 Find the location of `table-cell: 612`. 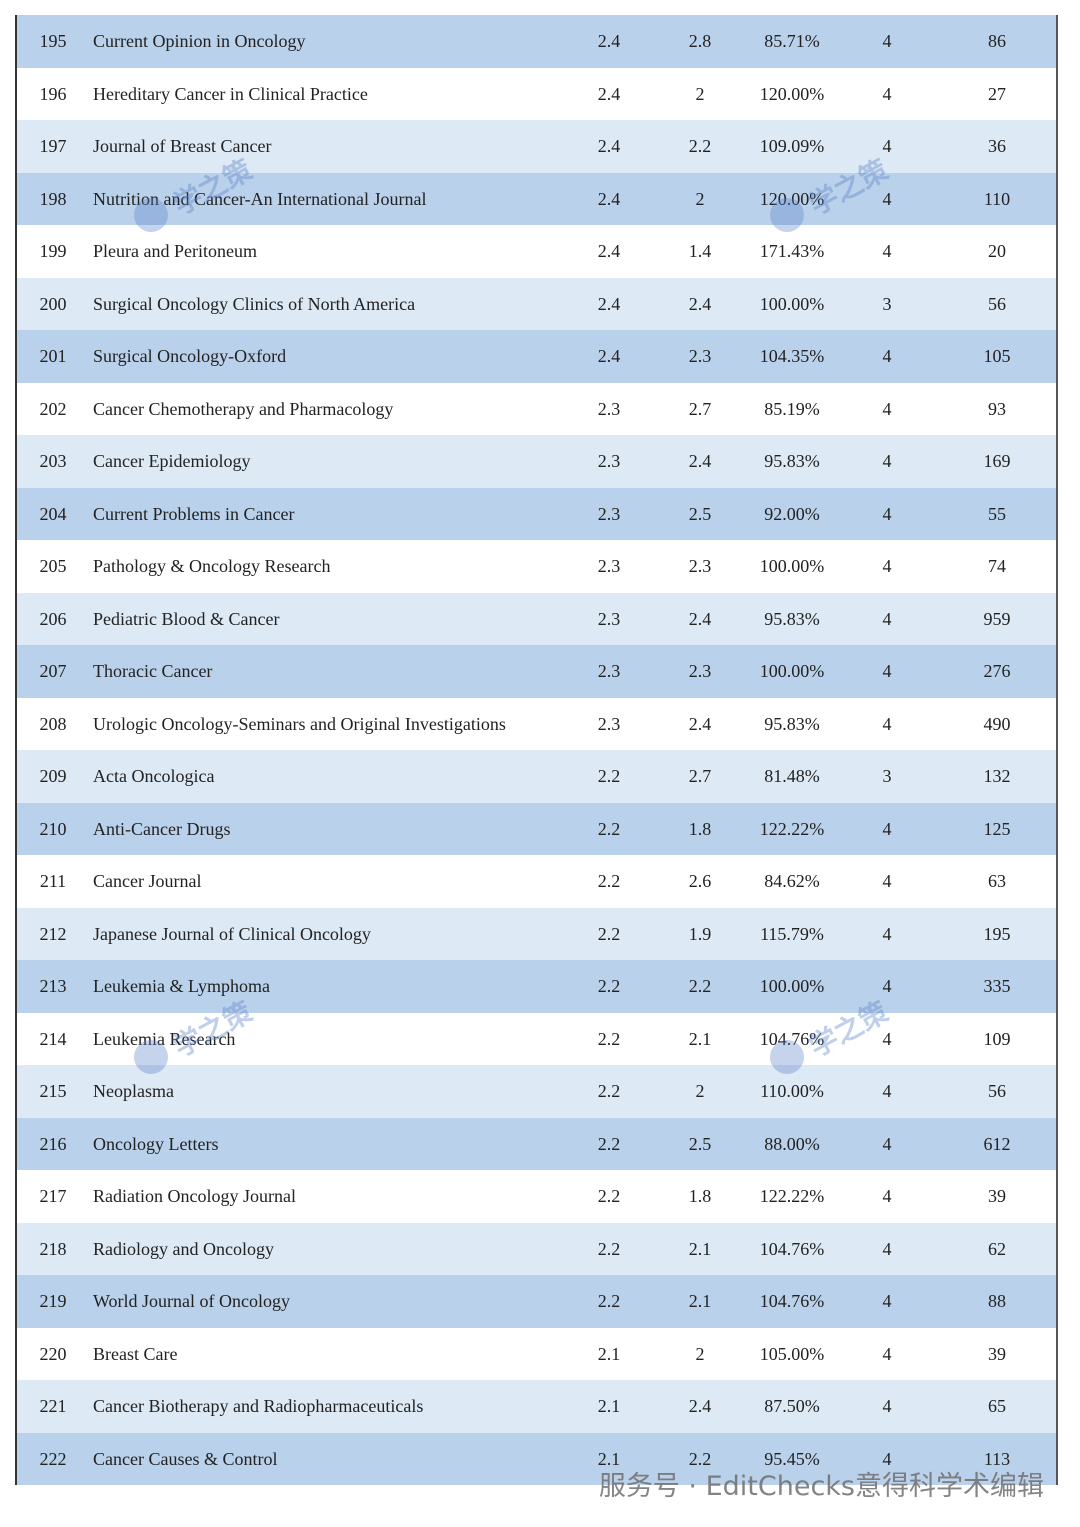

table-cell: 612 is located at coordinates (997, 1143).